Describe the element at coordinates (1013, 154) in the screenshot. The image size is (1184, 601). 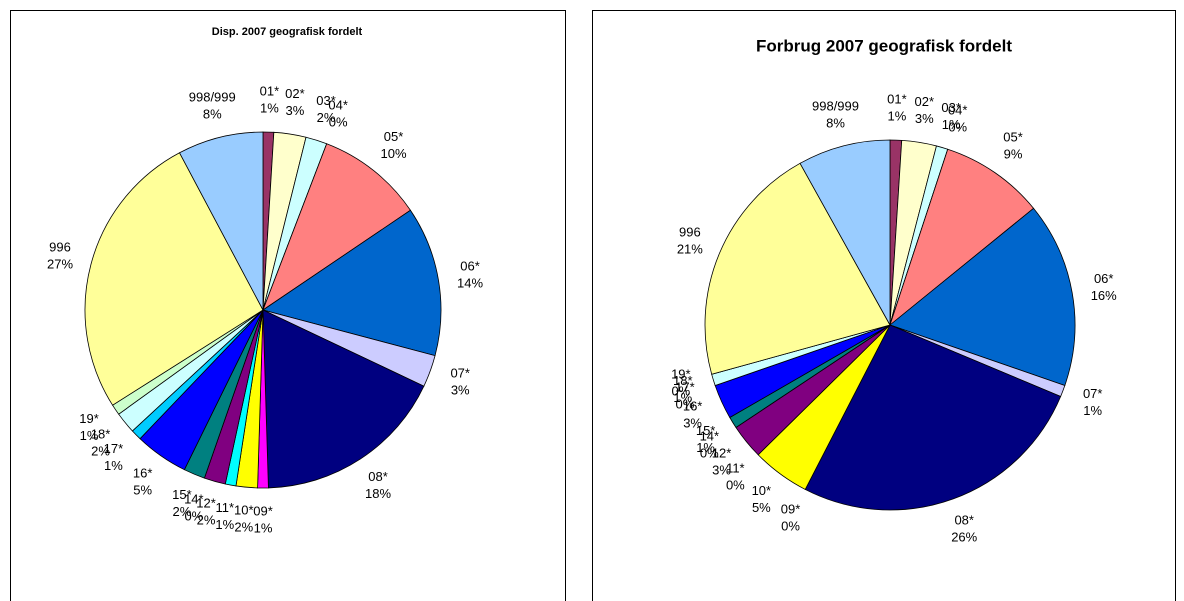
I see `slice-value-label: 9%` at that location.